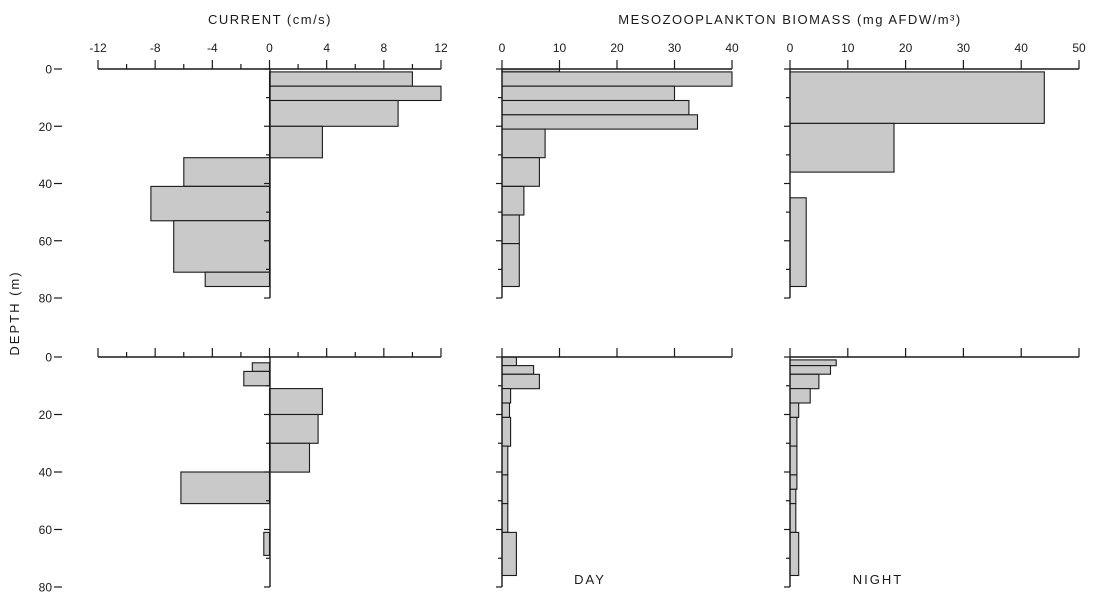 The height and width of the screenshot is (594, 1099). What do you see at coordinates (383, 48) in the screenshot?
I see `x-tick-label: 8` at bounding box center [383, 48].